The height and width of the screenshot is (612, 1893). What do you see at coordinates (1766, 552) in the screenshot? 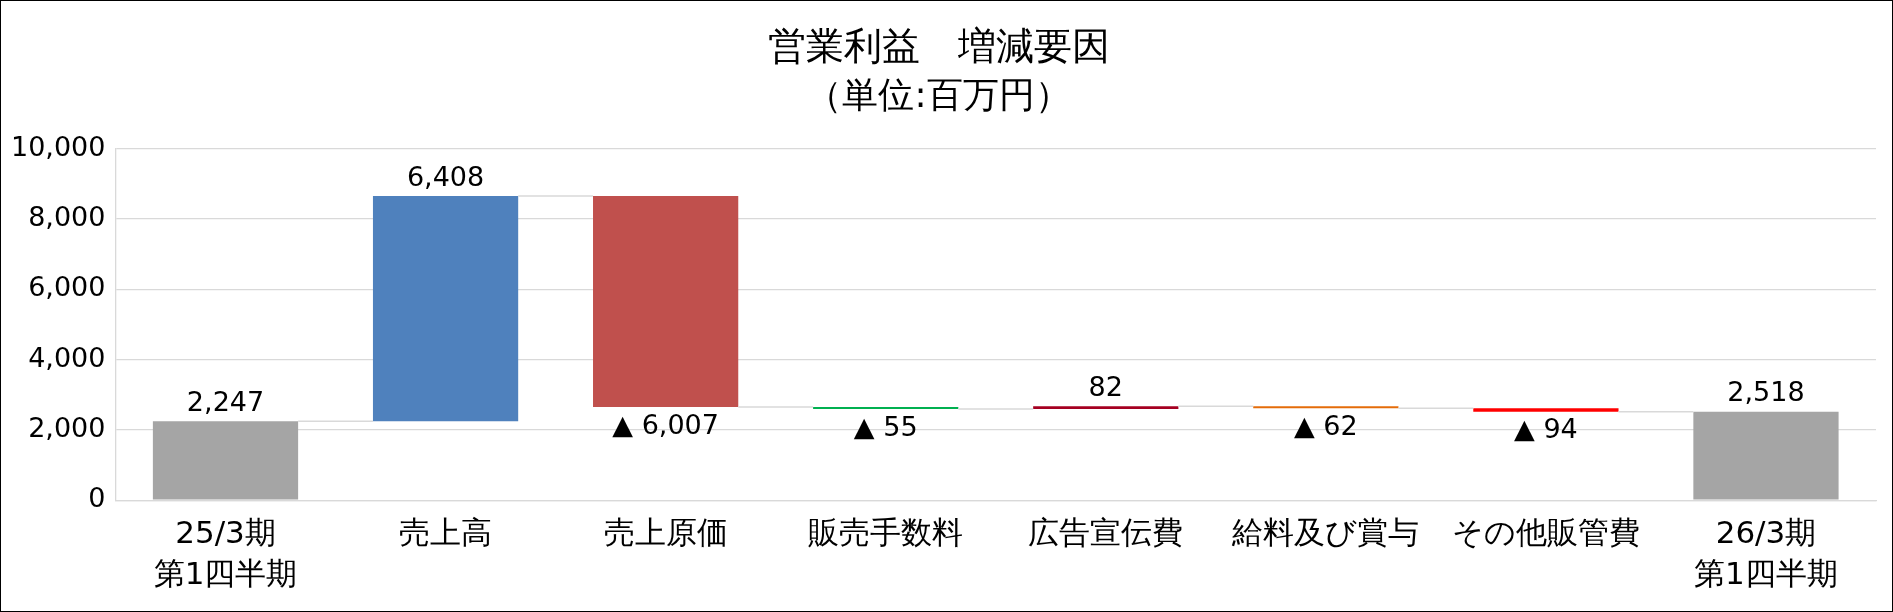
I see `x-tick-label: 26/3期第1四半期` at bounding box center [1766, 552].